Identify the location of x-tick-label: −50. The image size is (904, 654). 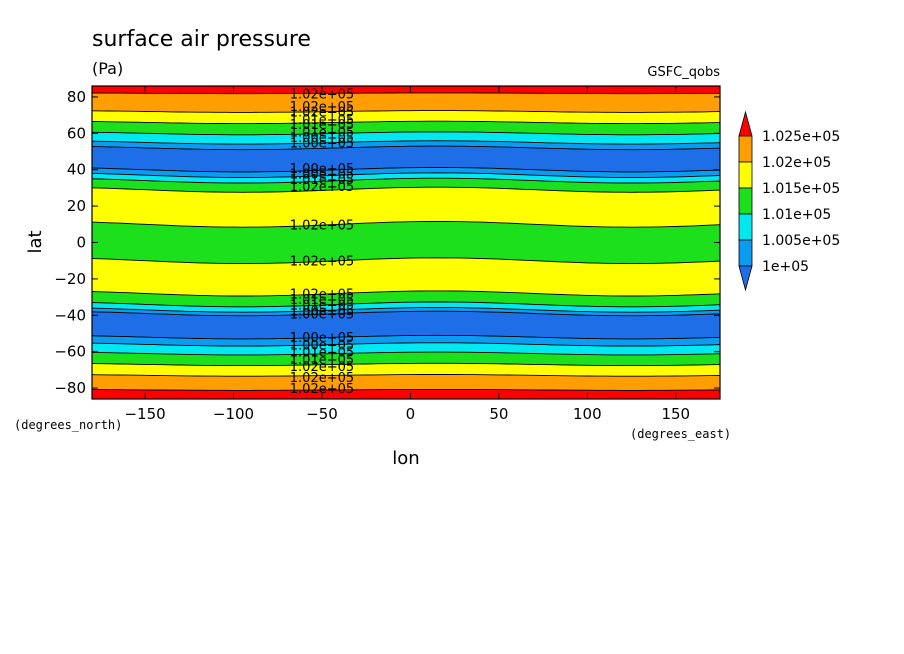
(322, 414).